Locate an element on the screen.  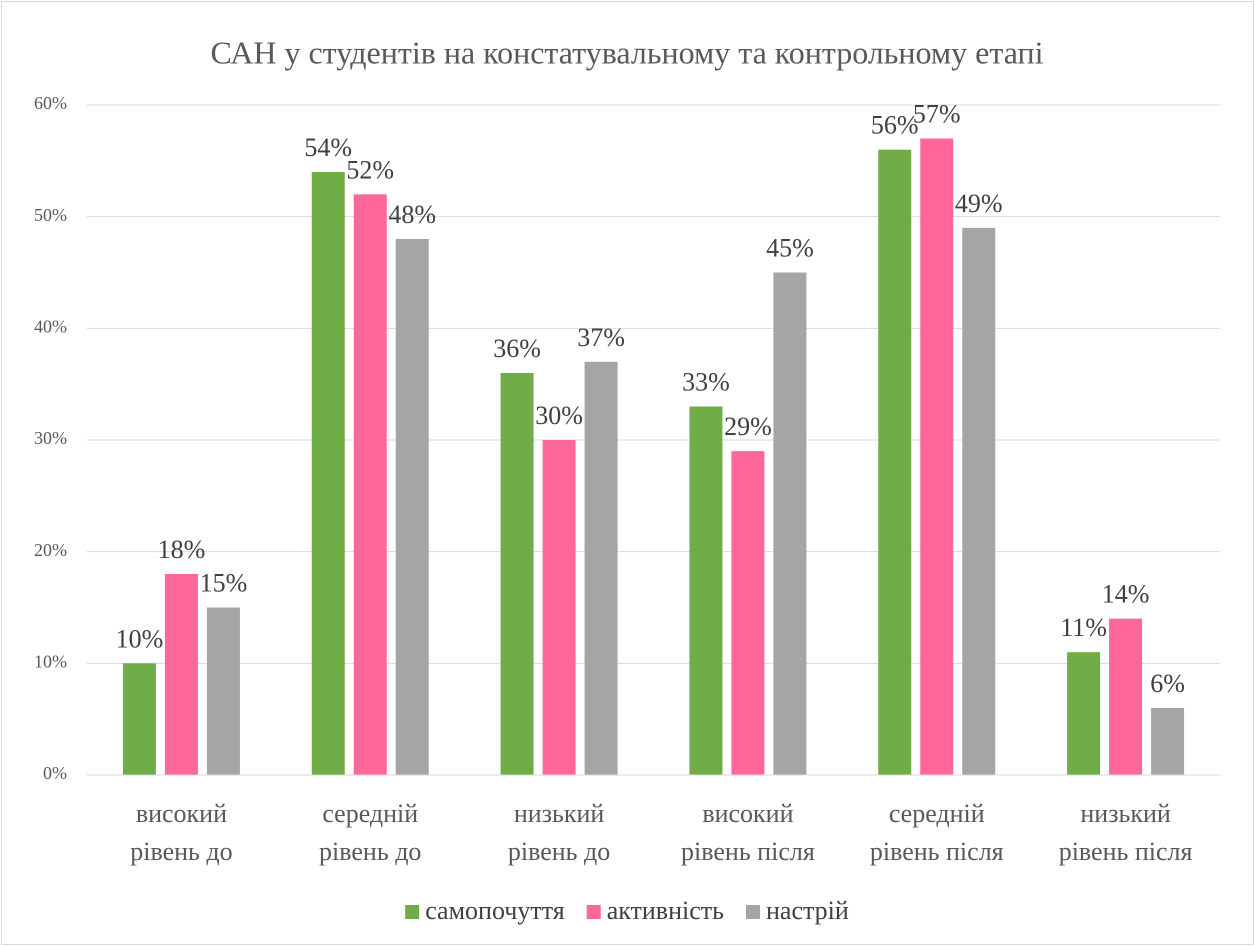
y-tick-label: 20% is located at coordinates (50, 550).